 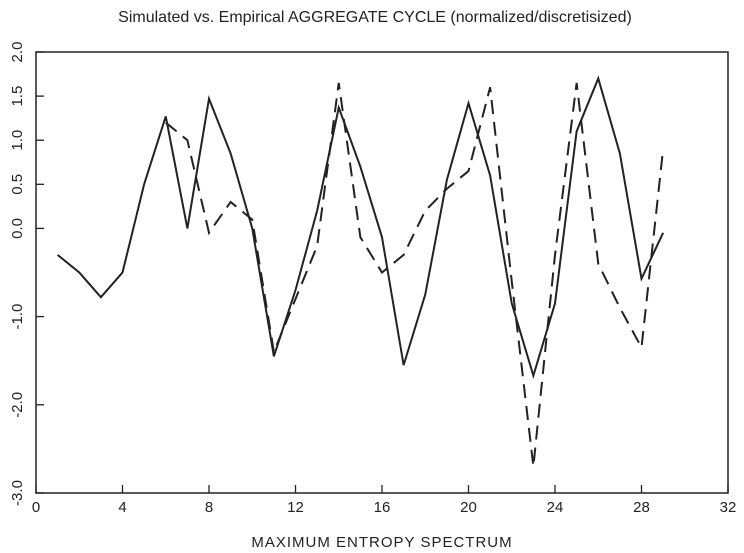 What do you see at coordinates (17, 140) in the screenshot?
I see `y-tick-label: 1.0` at bounding box center [17, 140].